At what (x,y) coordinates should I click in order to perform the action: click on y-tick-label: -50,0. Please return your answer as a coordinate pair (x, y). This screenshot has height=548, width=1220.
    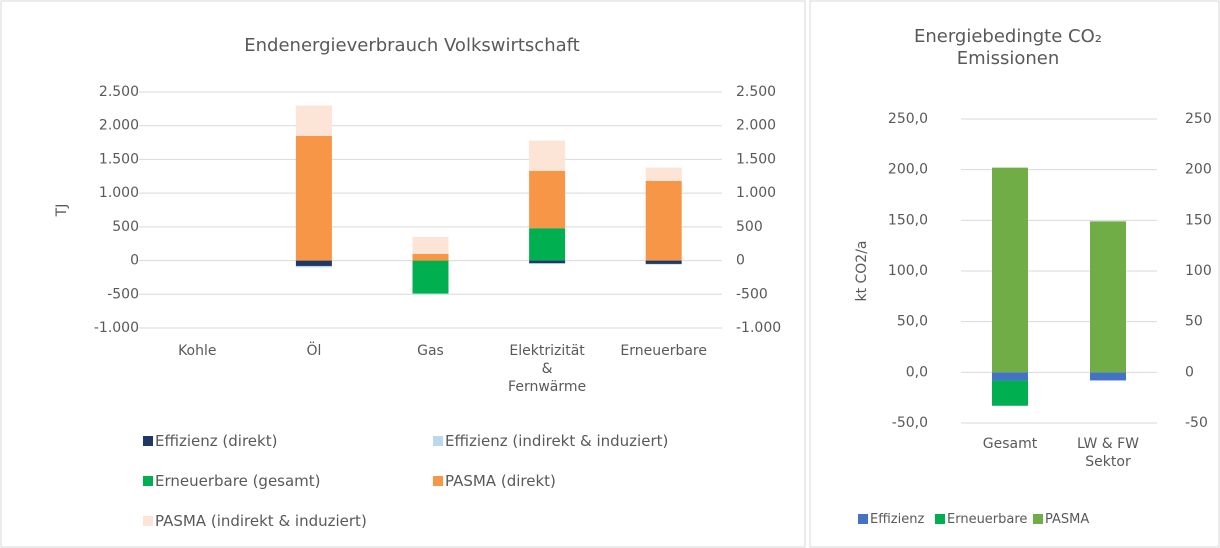
    Looking at the image, I should click on (910, 423).